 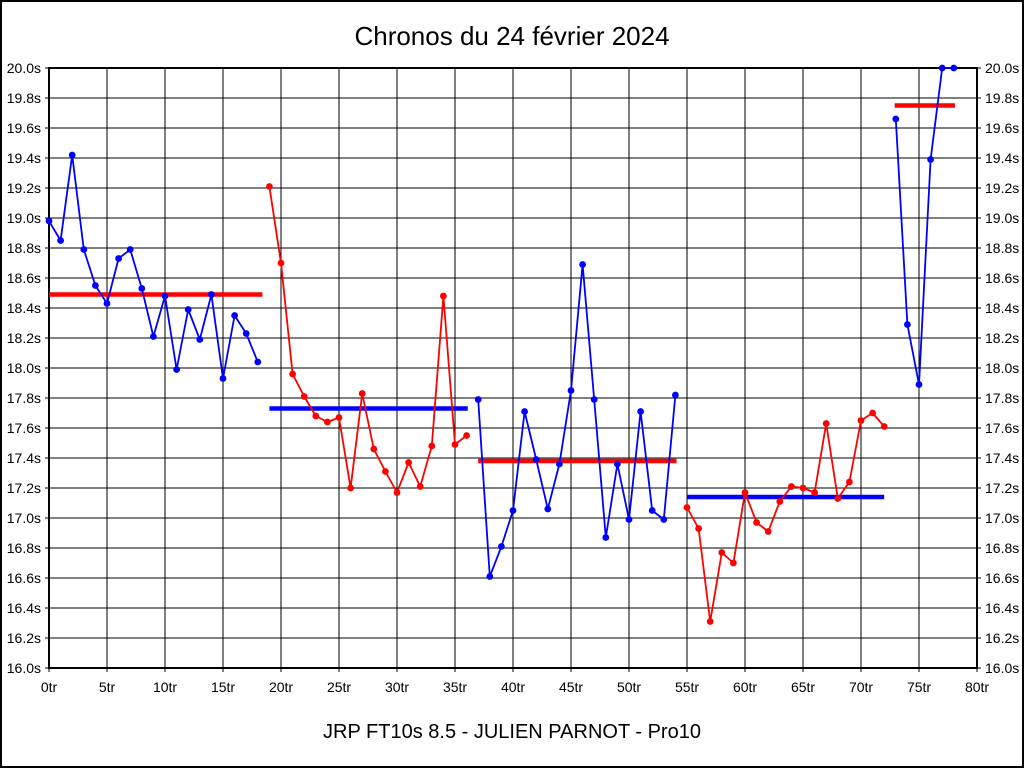 What do you see at coordinates (24, 638) in the screenshot?
I see `y-axis-tick-label-left: 16.2s` at bounding box center [24, 638].